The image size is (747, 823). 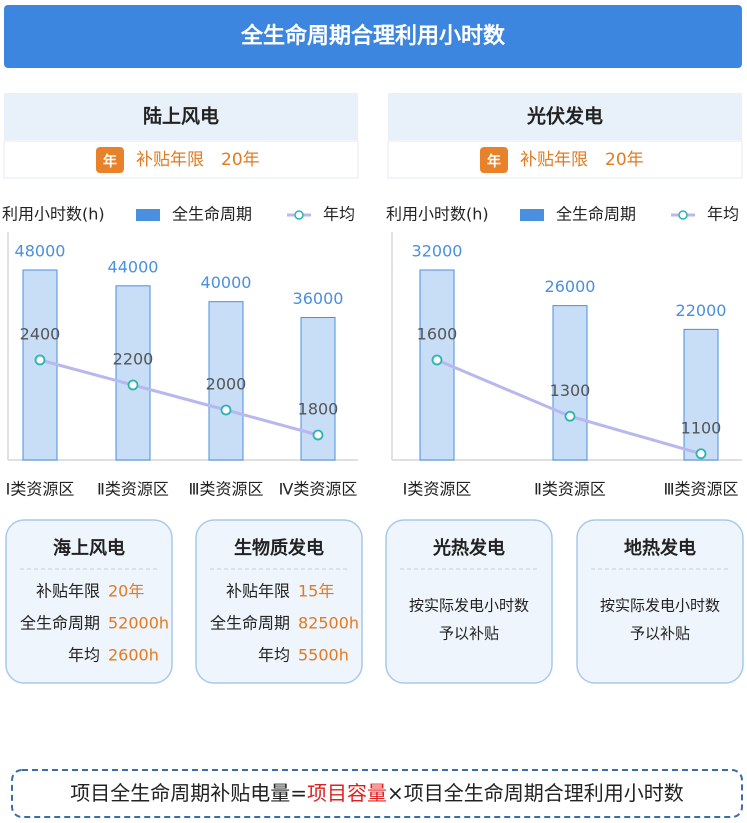 I want to click on bar-value-label: 44000, so click(x=133, y=266).